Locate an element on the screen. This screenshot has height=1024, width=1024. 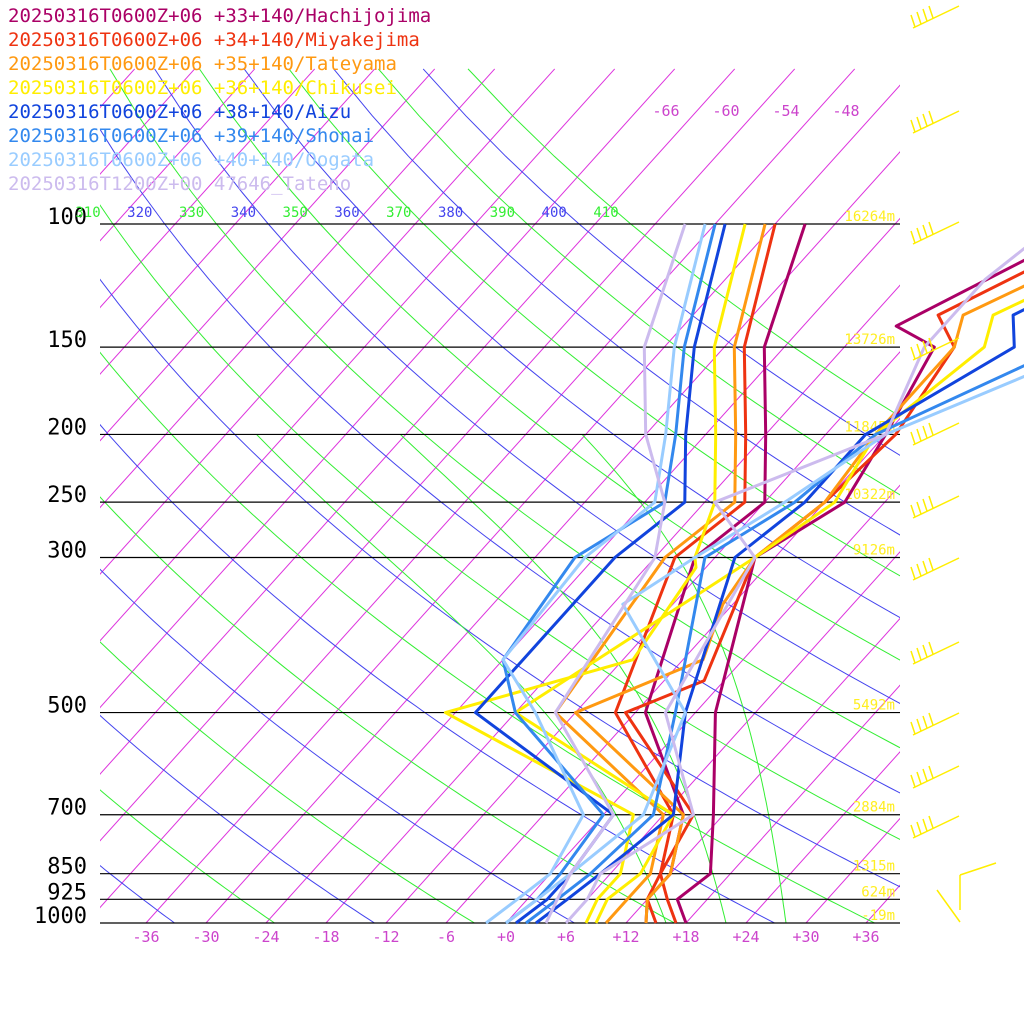
theta-label: 410 is located at coordinates (605, 213).